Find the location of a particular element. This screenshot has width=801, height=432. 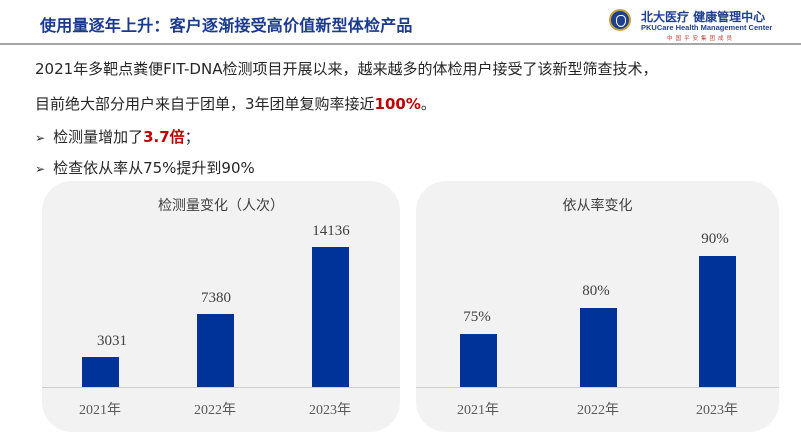

bar-value-label: 80% is located at coordinates (596, 291).